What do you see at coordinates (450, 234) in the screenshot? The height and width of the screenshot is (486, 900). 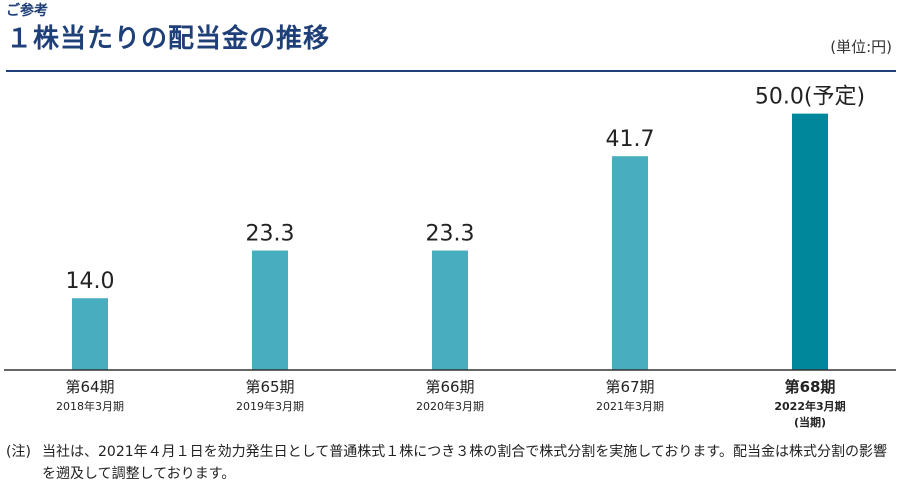 I see `value-label-3: 23.3` at bounding box center [450, 234].